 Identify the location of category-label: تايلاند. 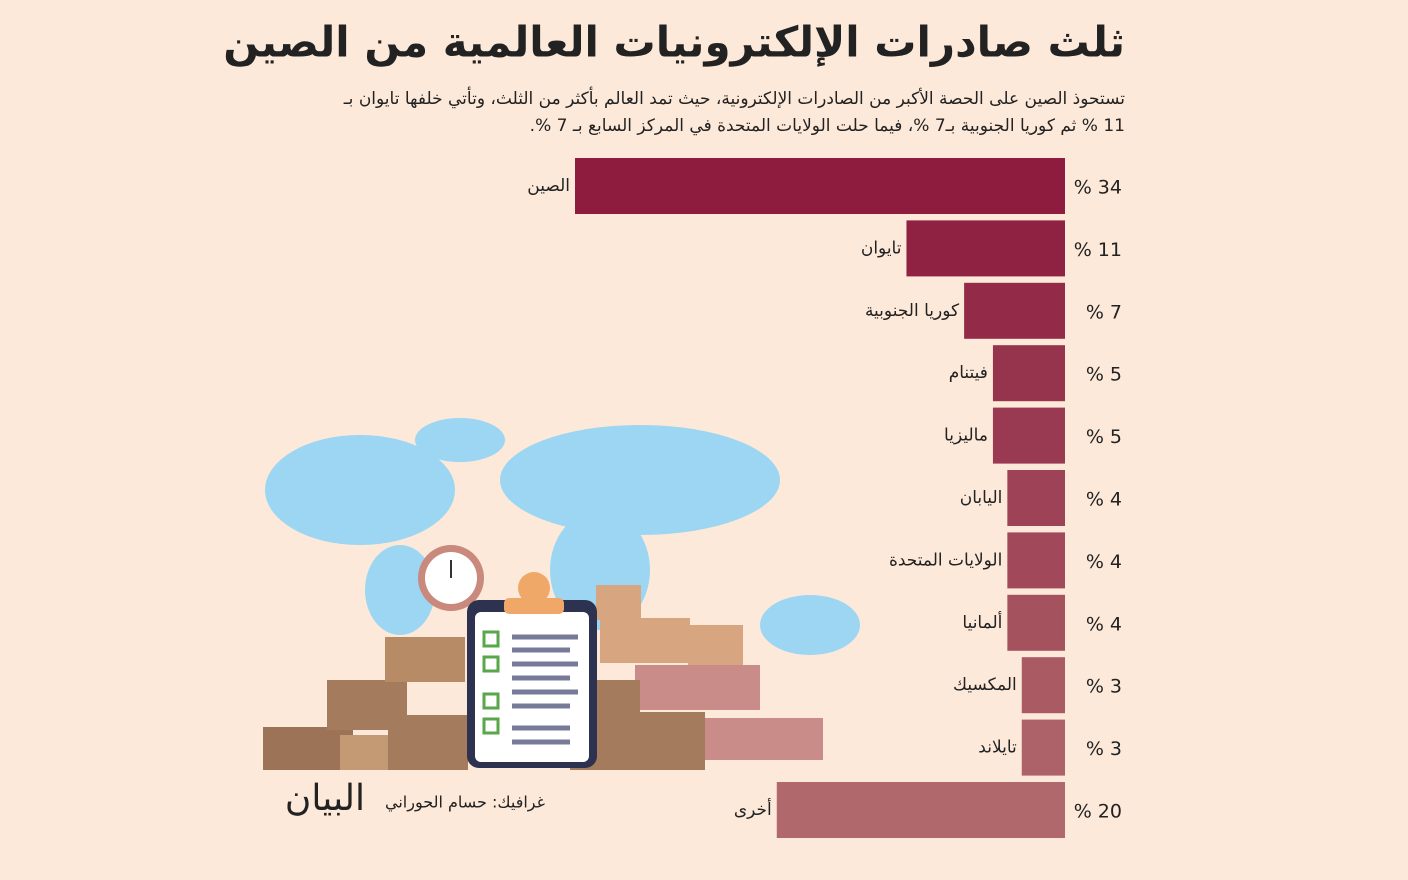
(997, 748).